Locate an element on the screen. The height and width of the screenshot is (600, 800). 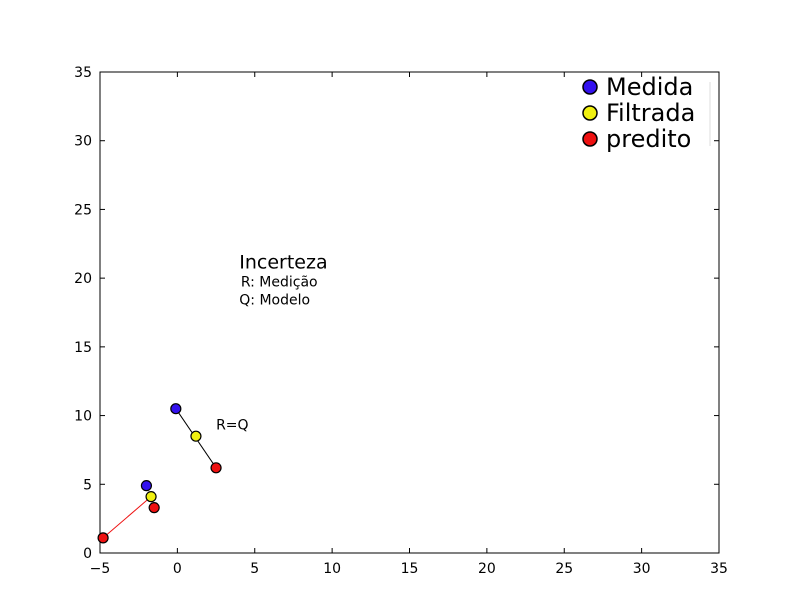
x-tick-label: 25 is located at coordinates (564, 569).